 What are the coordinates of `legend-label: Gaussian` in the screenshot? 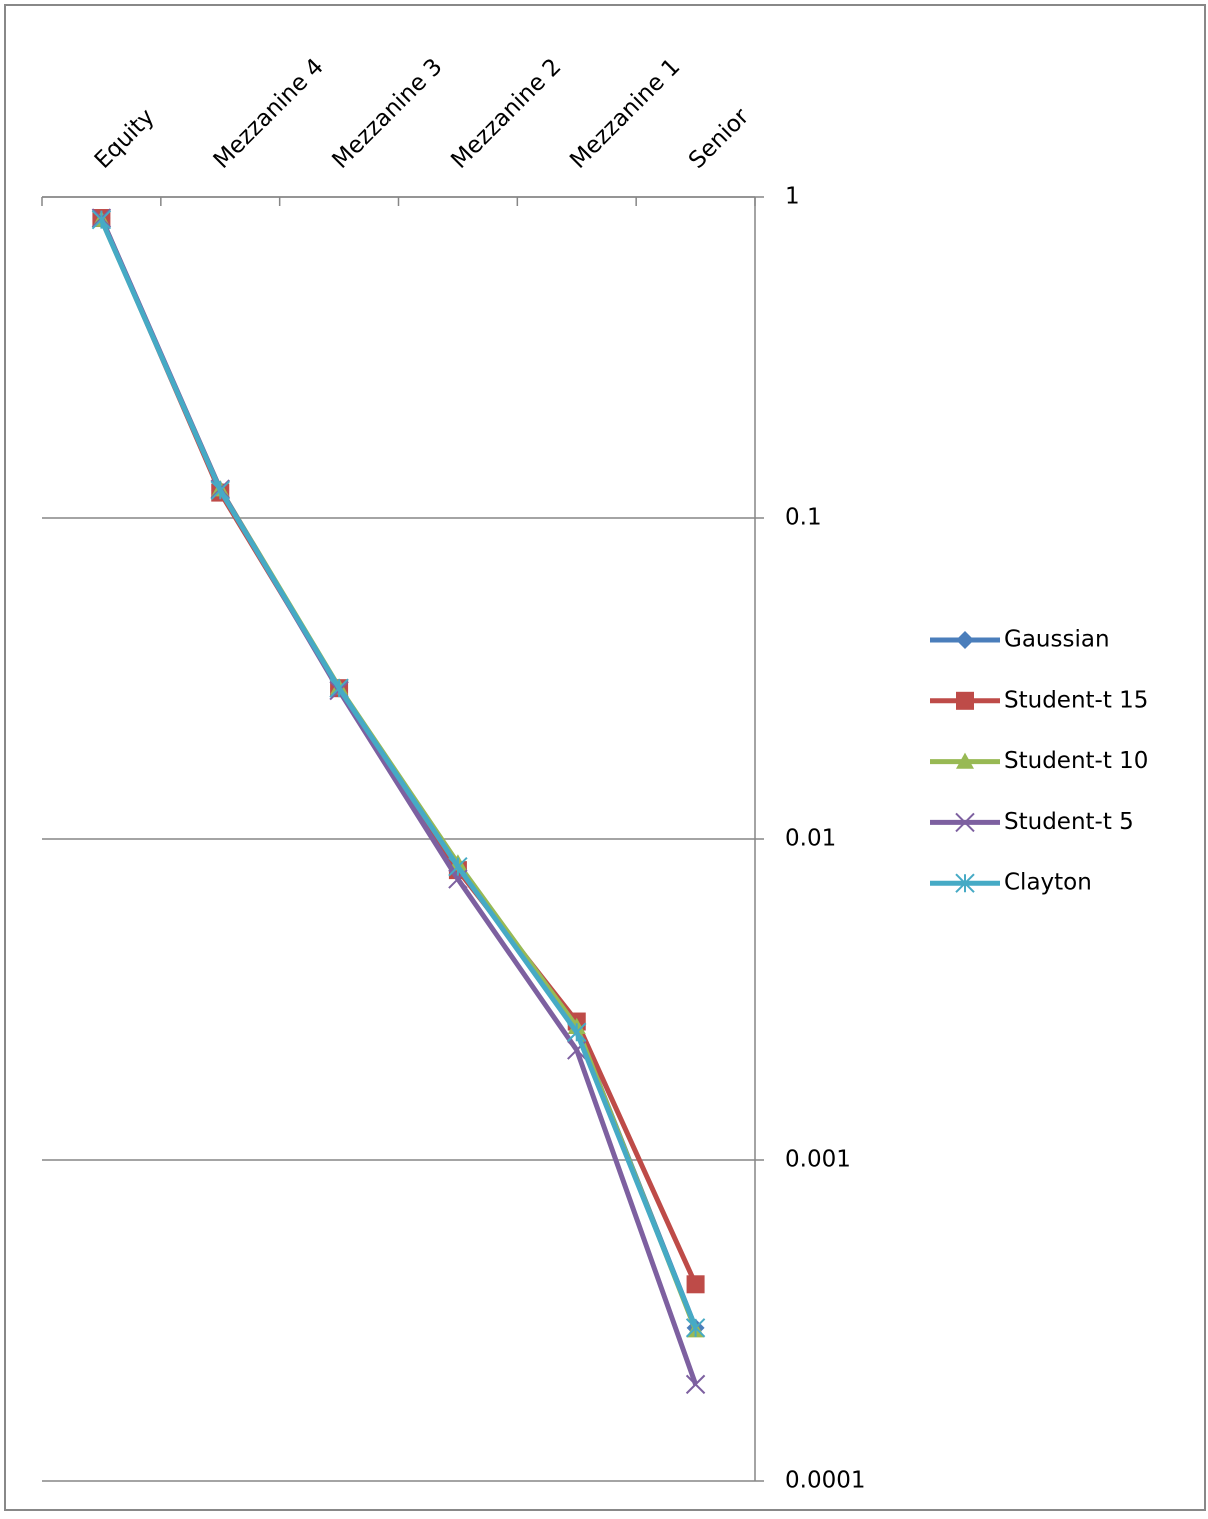 It's located at (1057, 640).